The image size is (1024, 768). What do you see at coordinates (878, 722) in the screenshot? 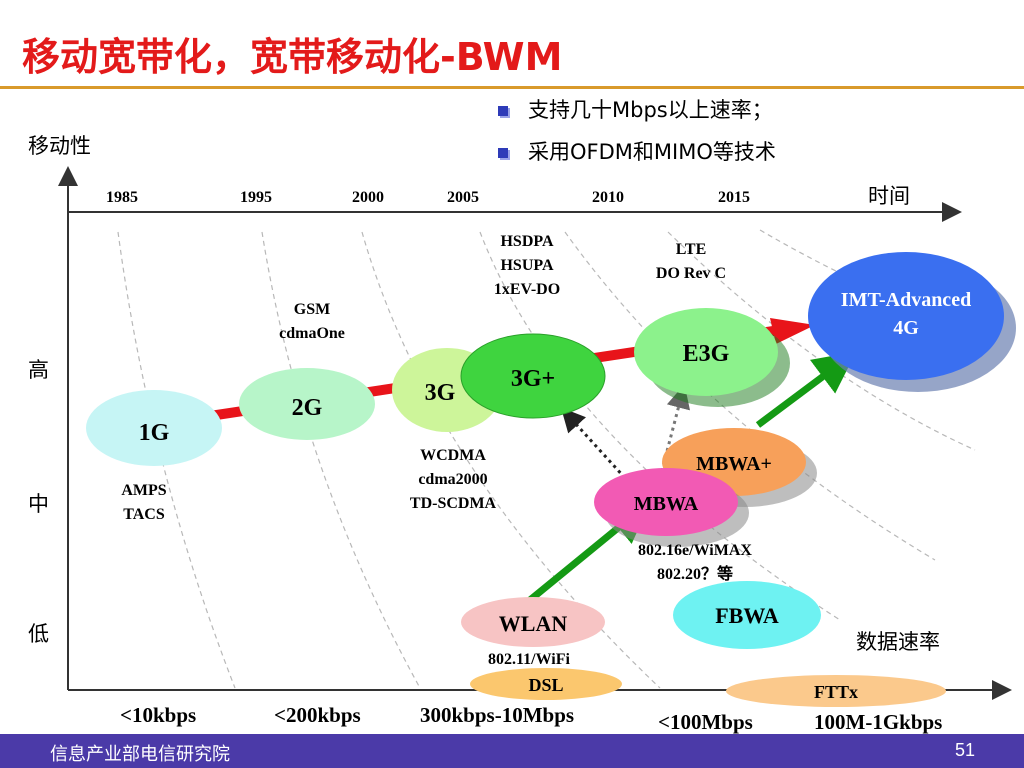
I see `rate-label-5: 100M-1Gkbps` at bounding box center [878, 722].